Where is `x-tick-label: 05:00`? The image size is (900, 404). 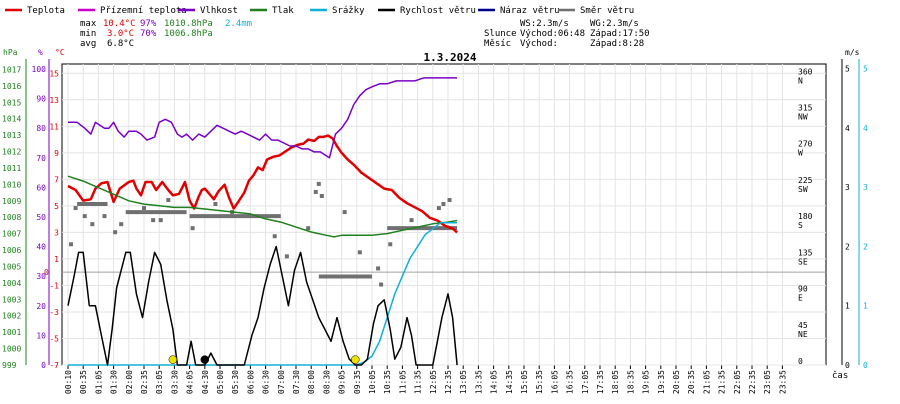 x-tick-label: 05:00 is located at coordinates (220, 382).